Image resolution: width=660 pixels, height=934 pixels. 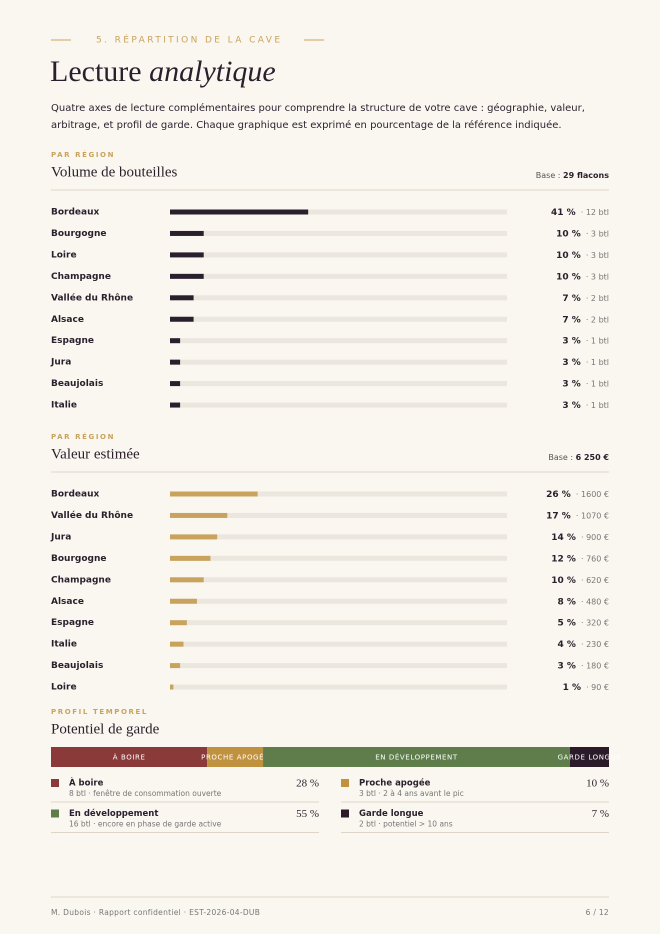 I want to click on value-label: 1 %, so click(x=572, y=688).